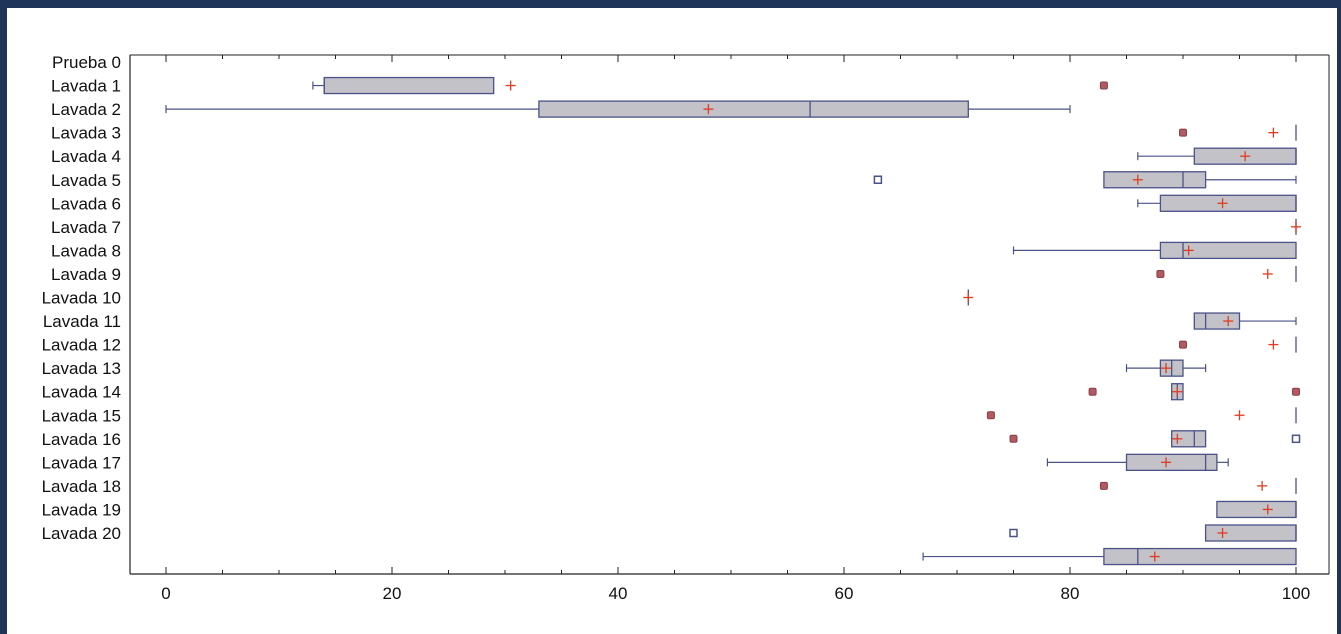  What do you see at coordinates (86, 274) in the screenshot?
I see `category-label: Lavada 9` at bounding box center [86, 274].